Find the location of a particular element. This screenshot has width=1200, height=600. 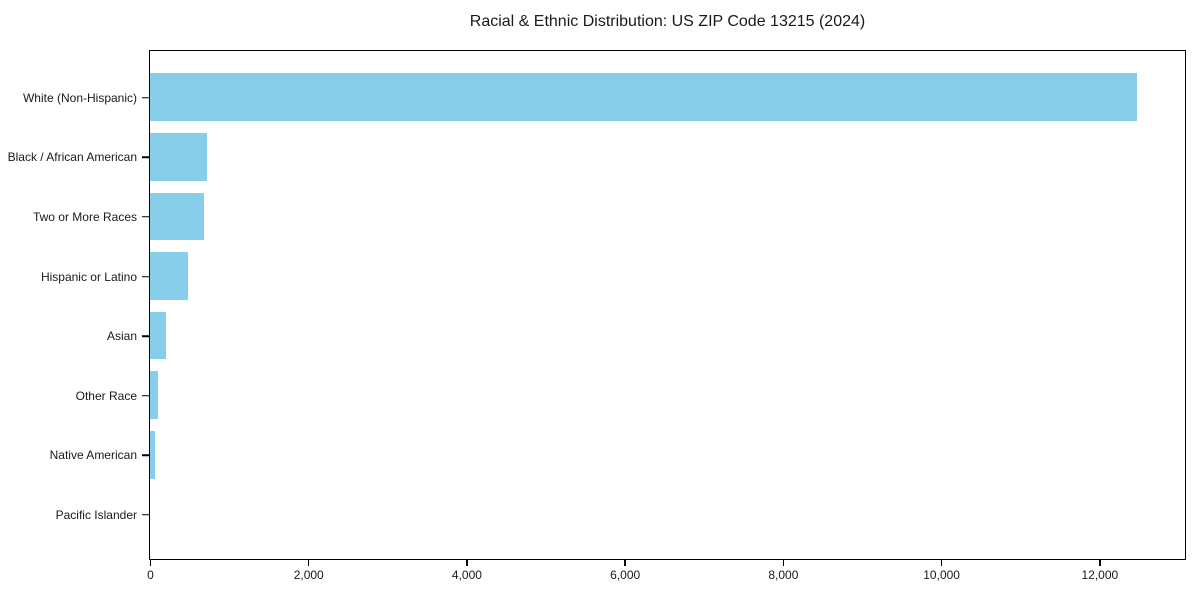

category-label-5: Other Race is located at coordinates (106, 395).